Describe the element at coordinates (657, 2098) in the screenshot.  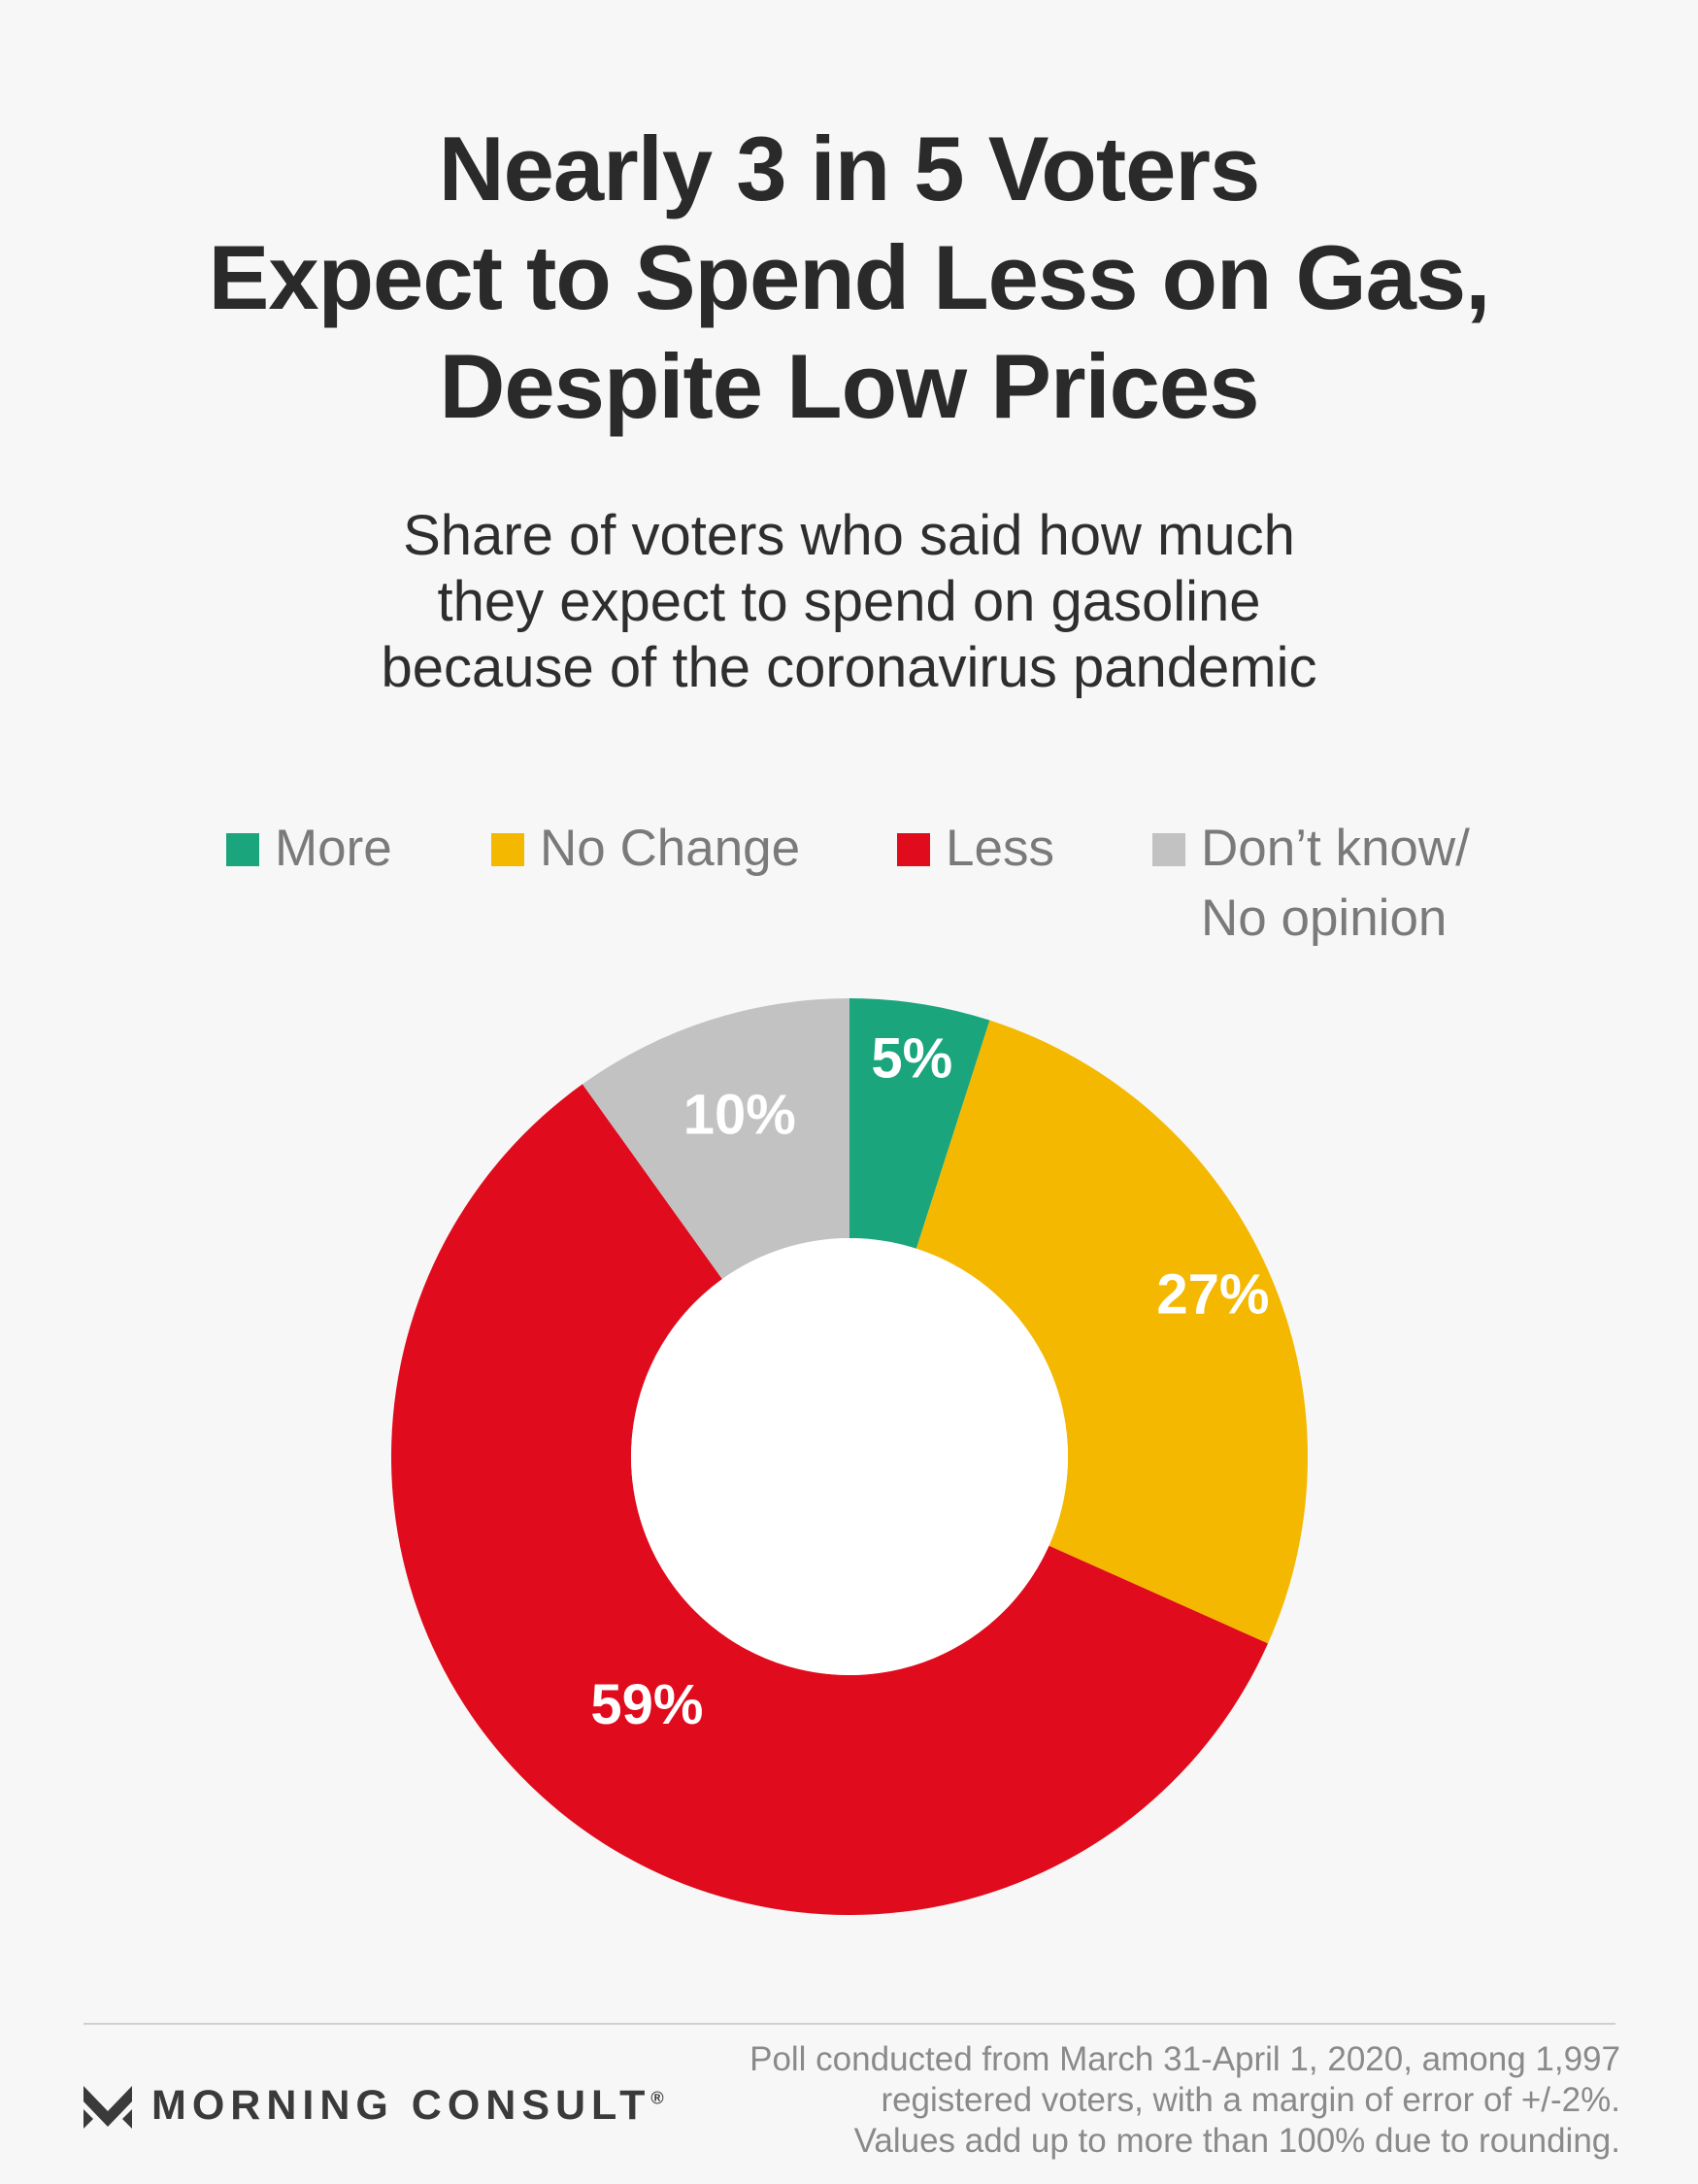
I see `registered-mark: ®` at that location.